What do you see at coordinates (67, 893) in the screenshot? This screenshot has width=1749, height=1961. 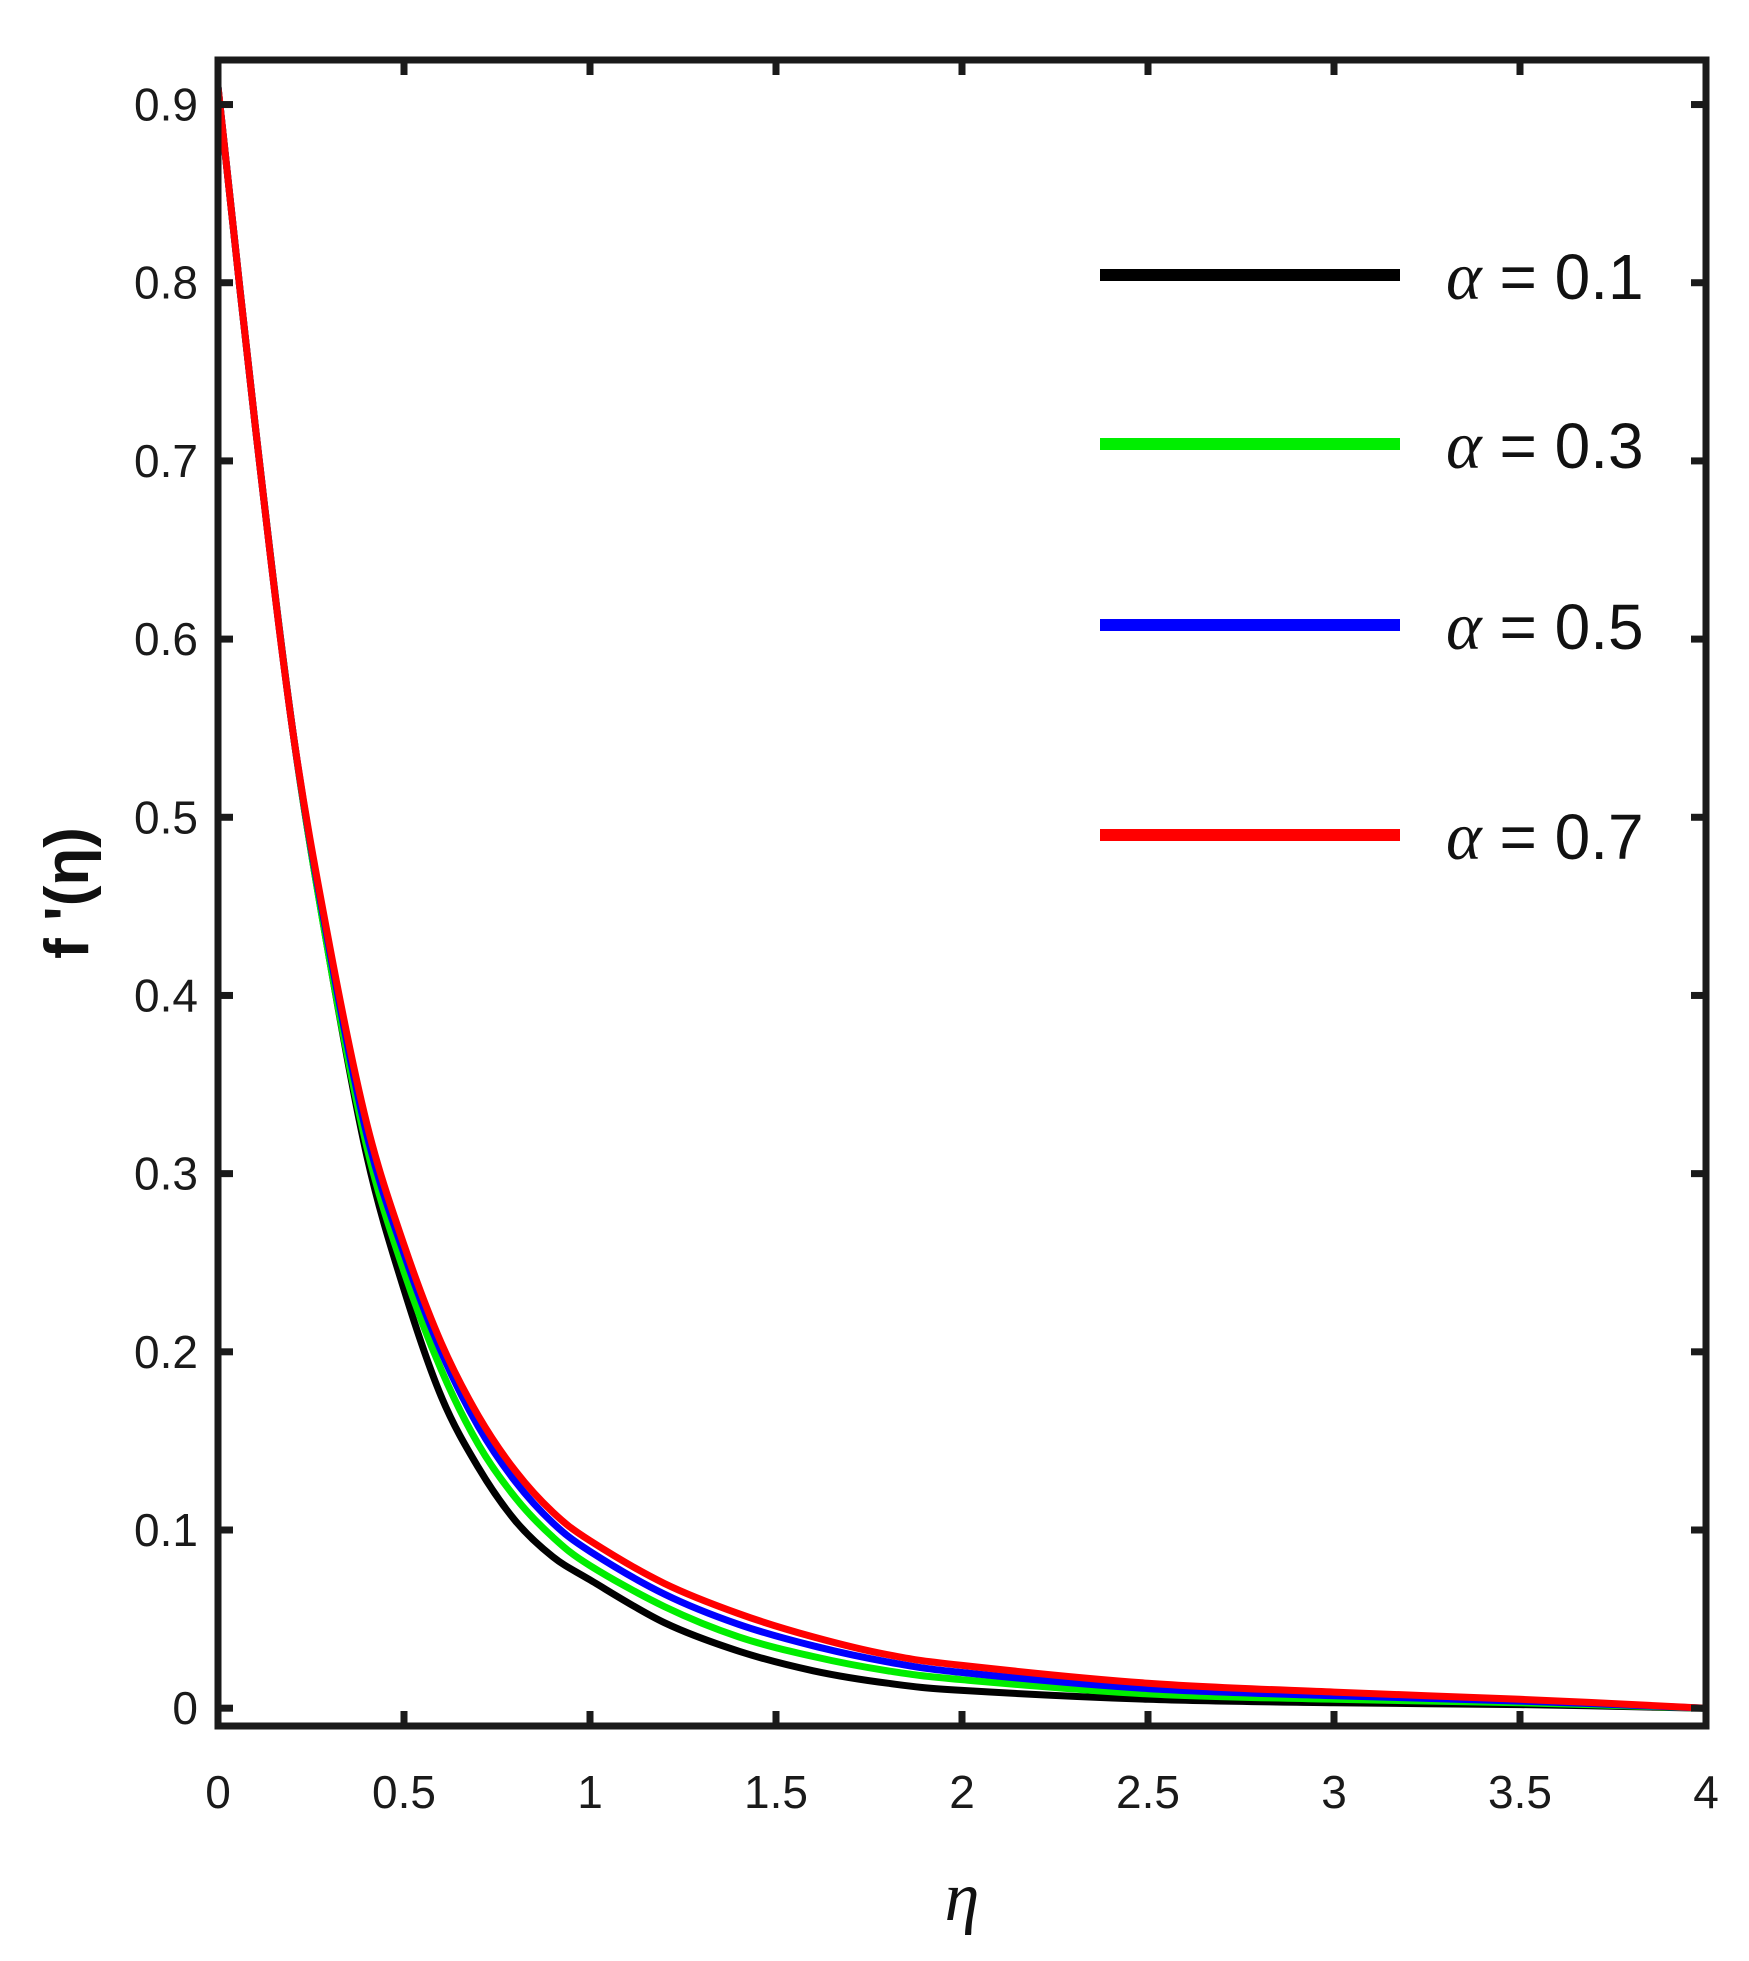 I see `y-axis-title: f '(η)` at bounding box center [67, 893].